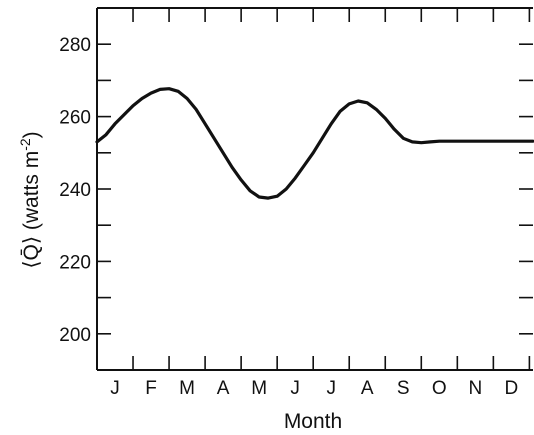 The image size is (534, 435). I want to click on y-axis-title-close: ), so click(31, 134).